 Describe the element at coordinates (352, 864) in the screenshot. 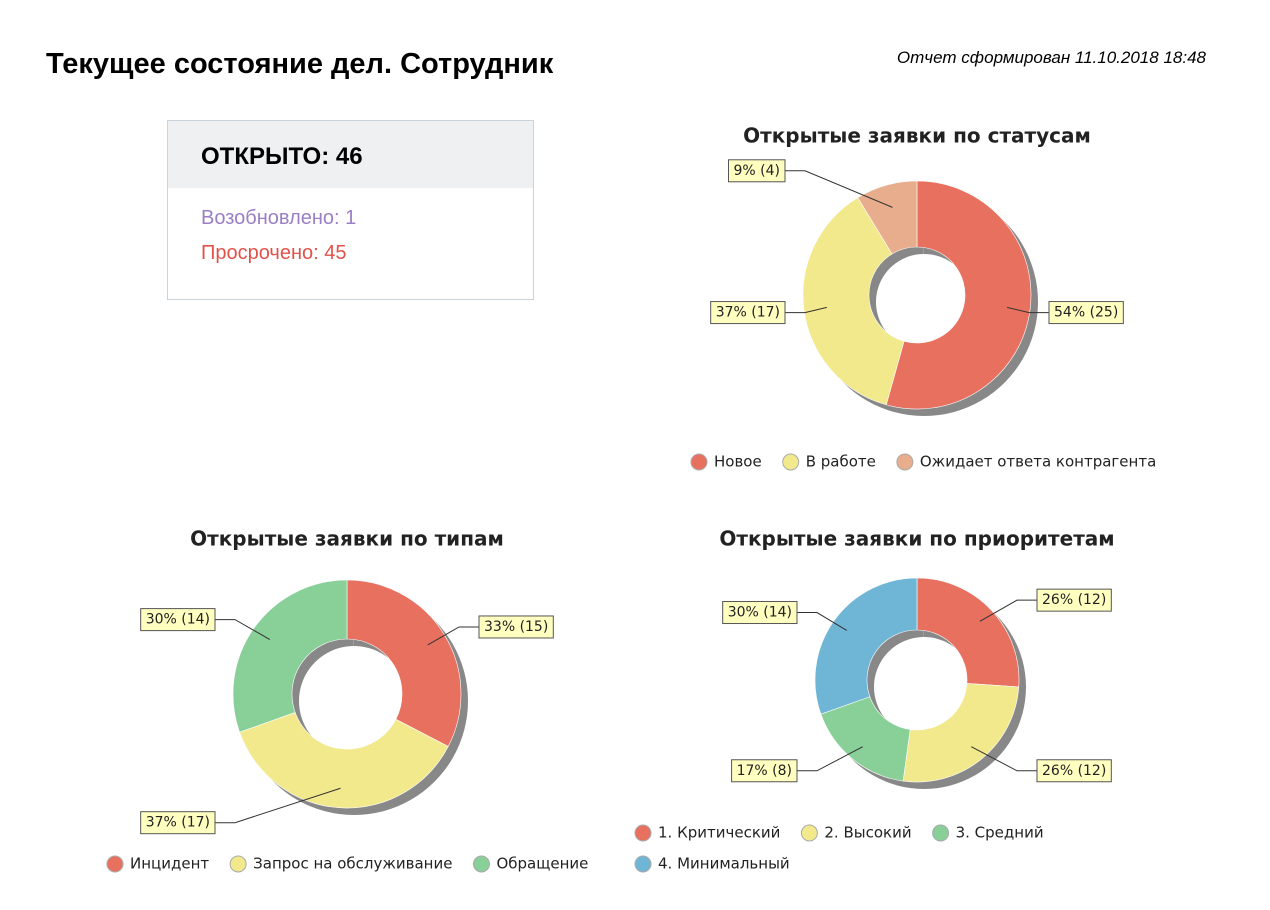

I see `legend-label: Запрос на обслуживание` at that location.